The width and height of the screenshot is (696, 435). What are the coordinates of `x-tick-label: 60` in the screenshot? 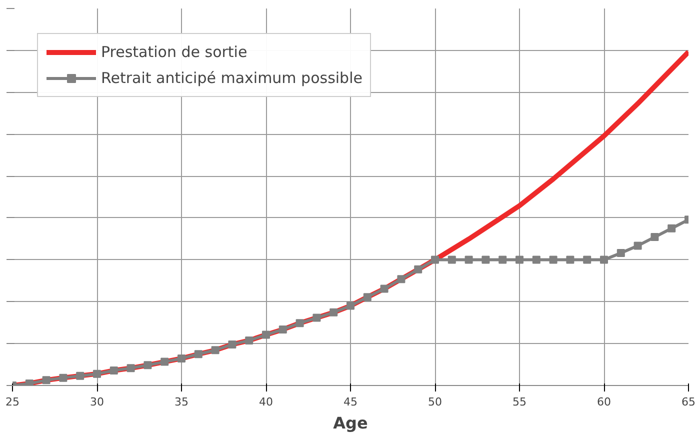 It's located at (604, 402).